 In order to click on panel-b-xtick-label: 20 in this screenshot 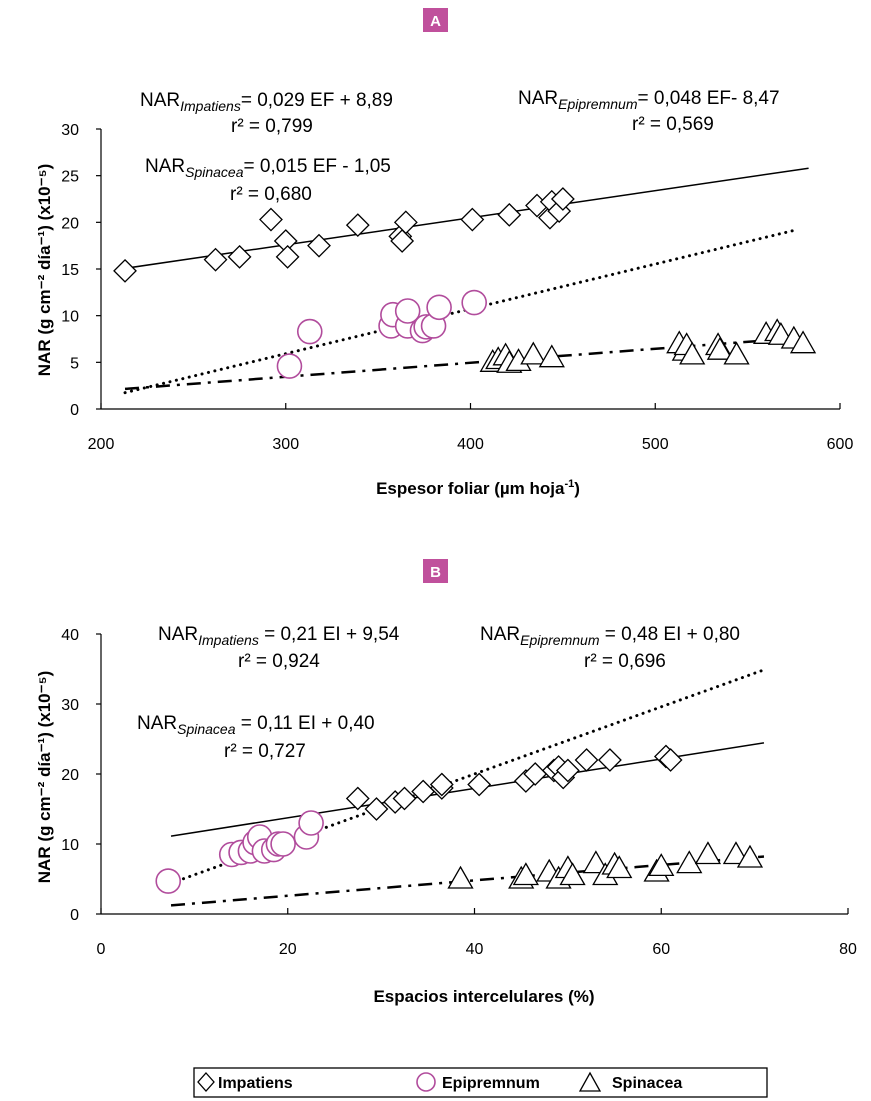, I will do `click(288, 949)`.